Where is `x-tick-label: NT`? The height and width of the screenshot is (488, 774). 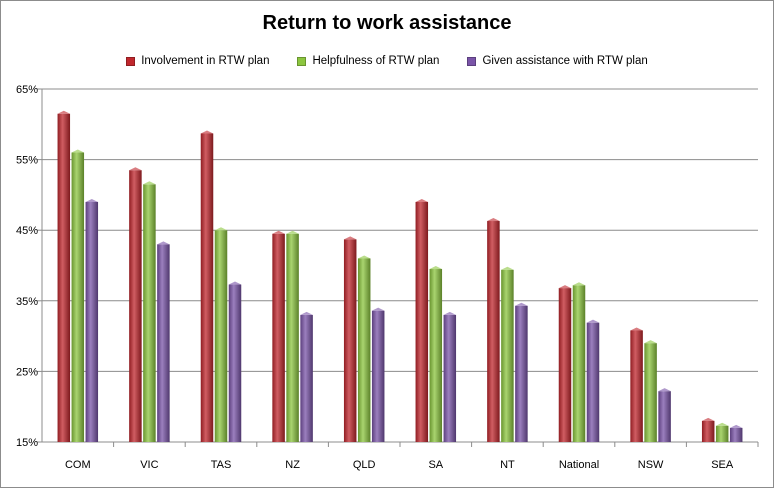
x-tick-label: NT is located at coordinates (507, 465).